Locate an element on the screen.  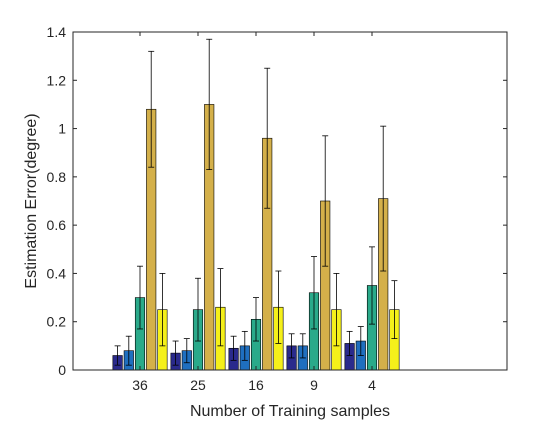
y-tick-label-0.8: 0.8 is located at coordinates (57, 177).